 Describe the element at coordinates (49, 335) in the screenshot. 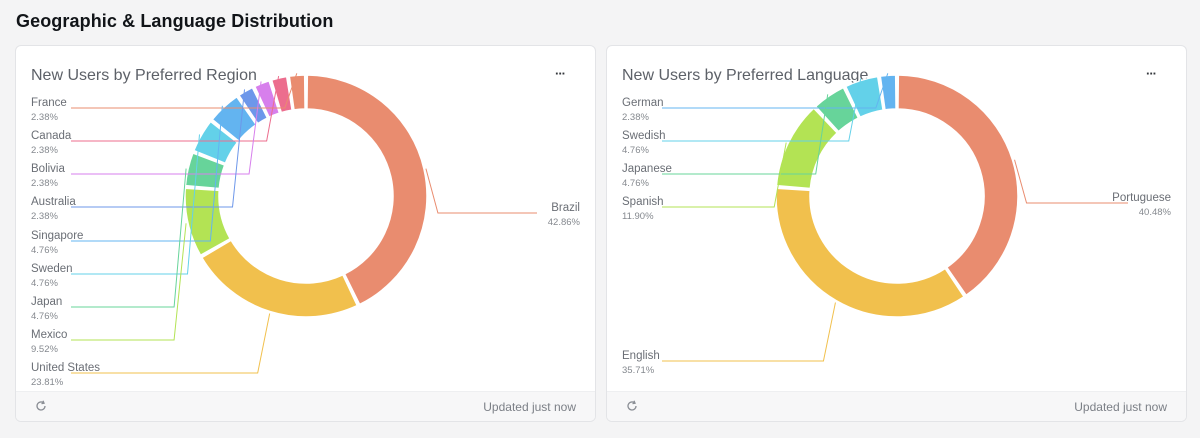

I see `slice-label-mexico: Mexico` at that location.